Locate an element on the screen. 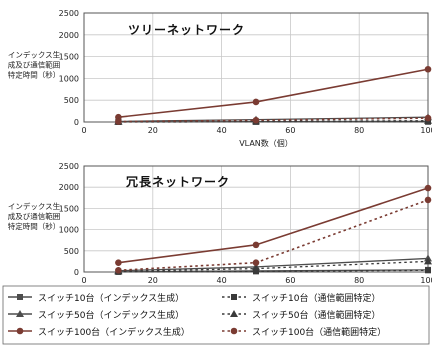 This screenshot has width=432, height=347. chart-title: 冗長ネットワーク is located at coordinates (178, 181).